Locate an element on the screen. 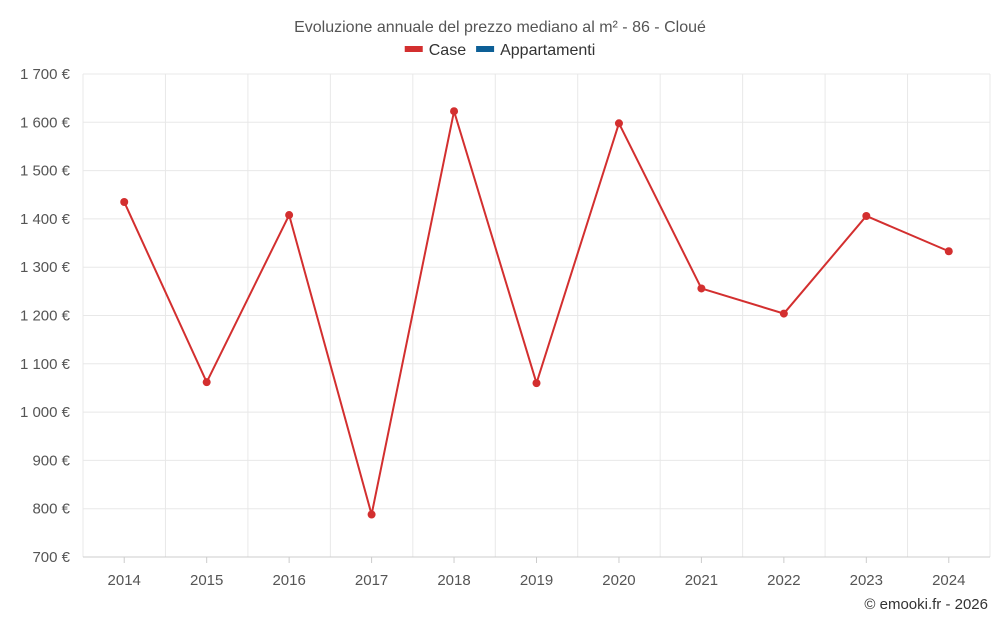 This screenshot has width=1000, height=625. legend-label: Case is located at coordinates (447, 50).